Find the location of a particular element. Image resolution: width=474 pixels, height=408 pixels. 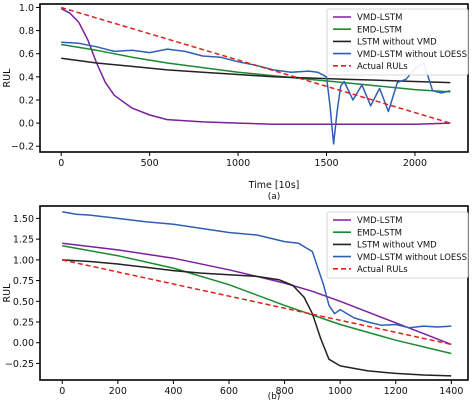

y-tick-label: 0.50 is located at coordinates (23, 302).